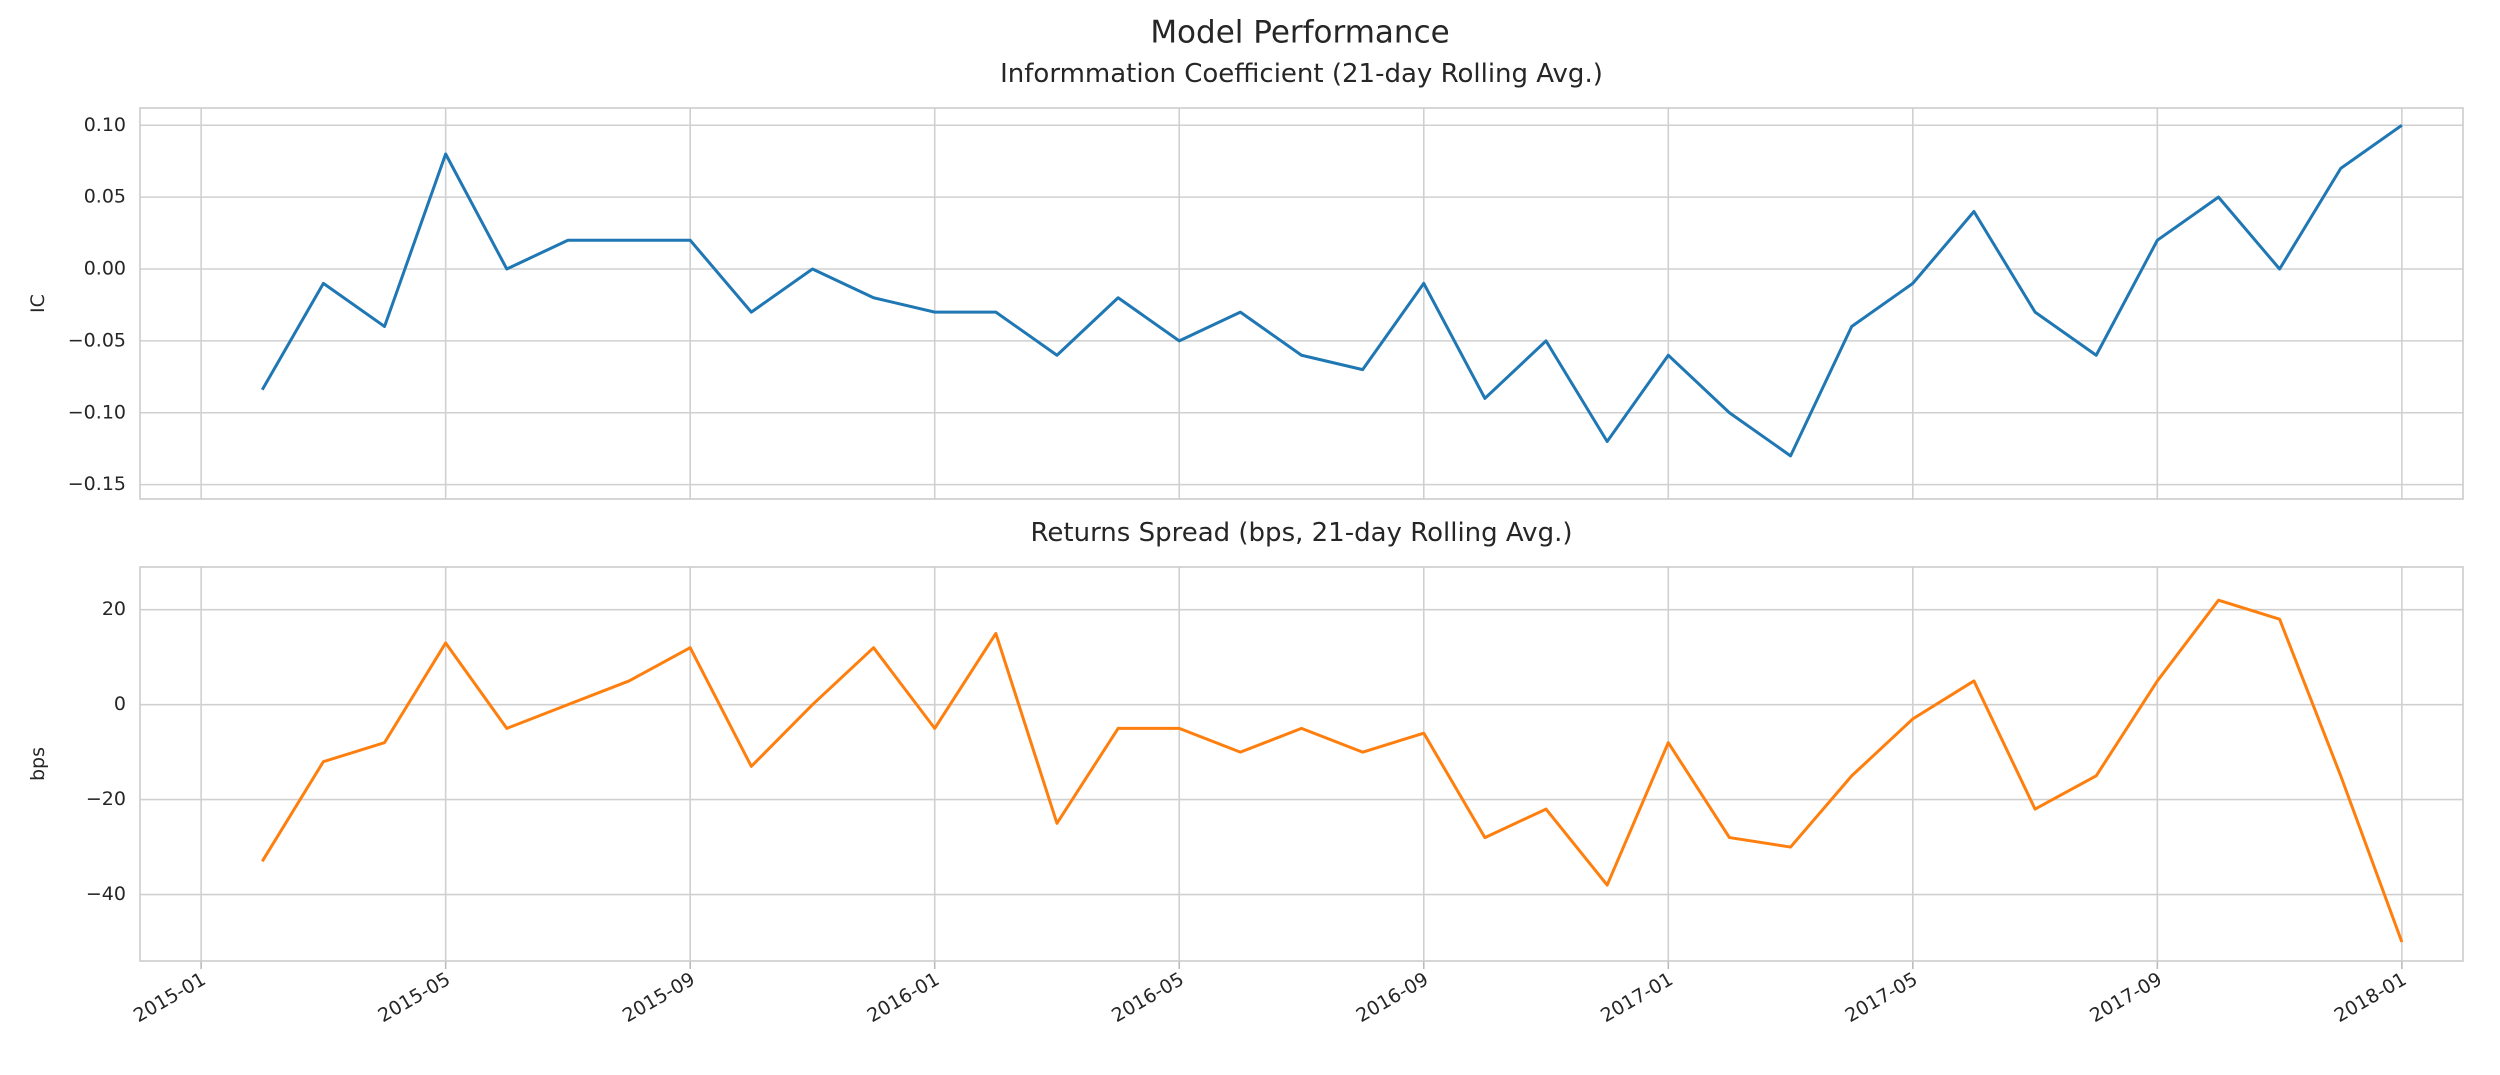 The height and width of the screenshot is (1075, 2500). I want to click on y-axis-label: IC, so click(38, 303).